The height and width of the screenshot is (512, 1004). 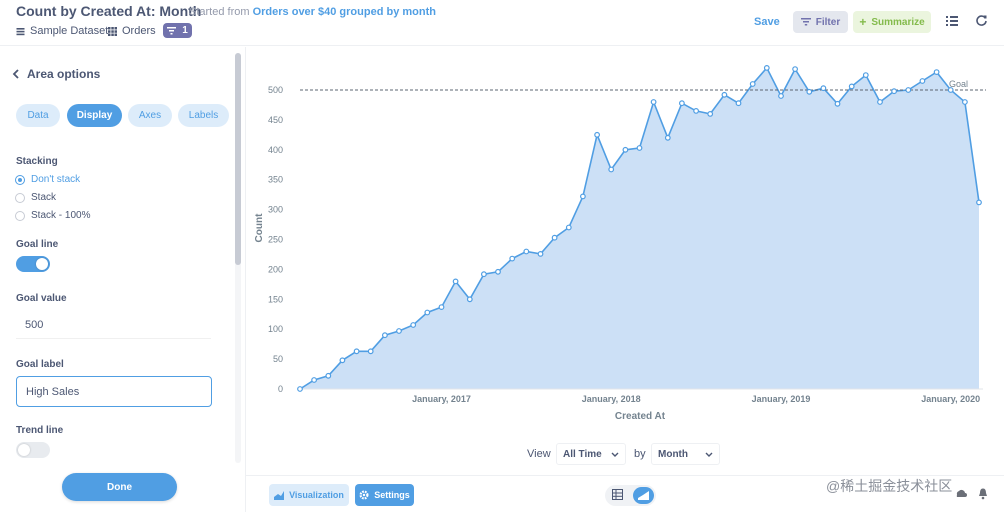 I want to click on summarize-button-label: Summarize, so click(x=898, y=22).